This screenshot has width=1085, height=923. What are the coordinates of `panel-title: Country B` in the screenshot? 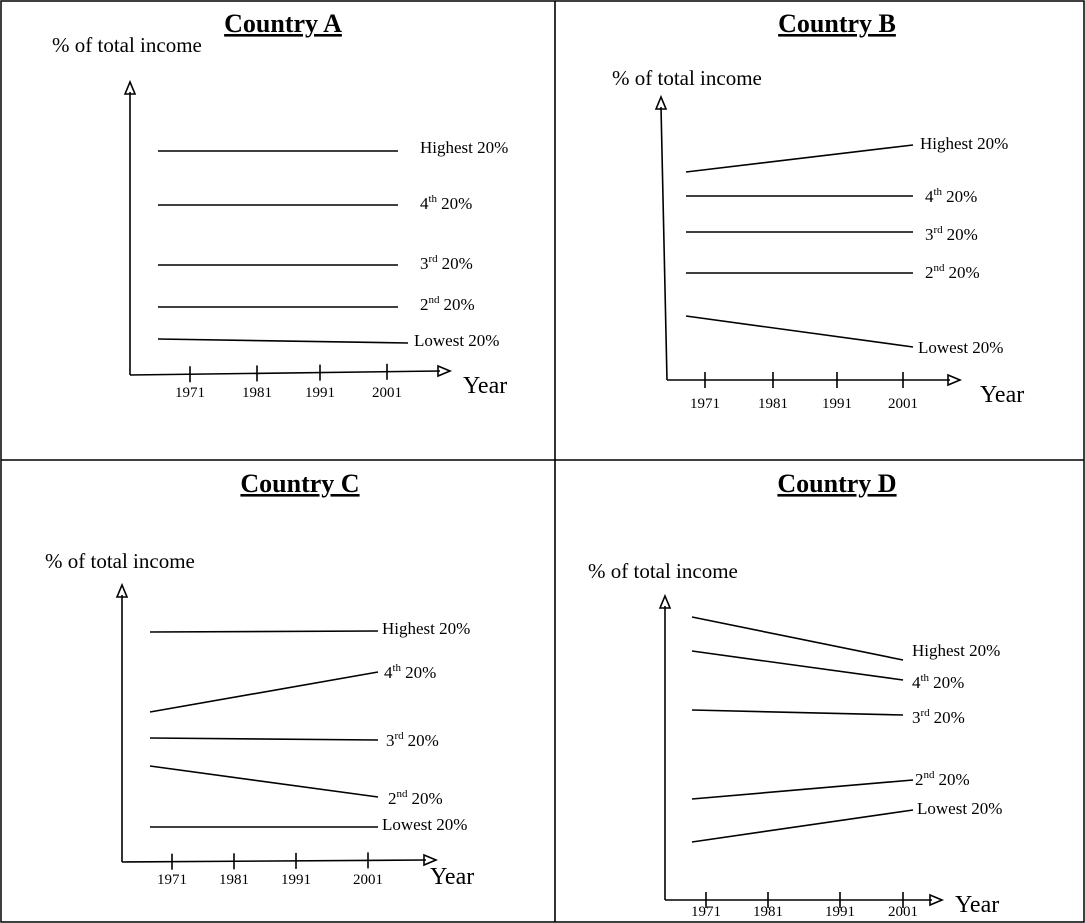 It's located at (837, 23).